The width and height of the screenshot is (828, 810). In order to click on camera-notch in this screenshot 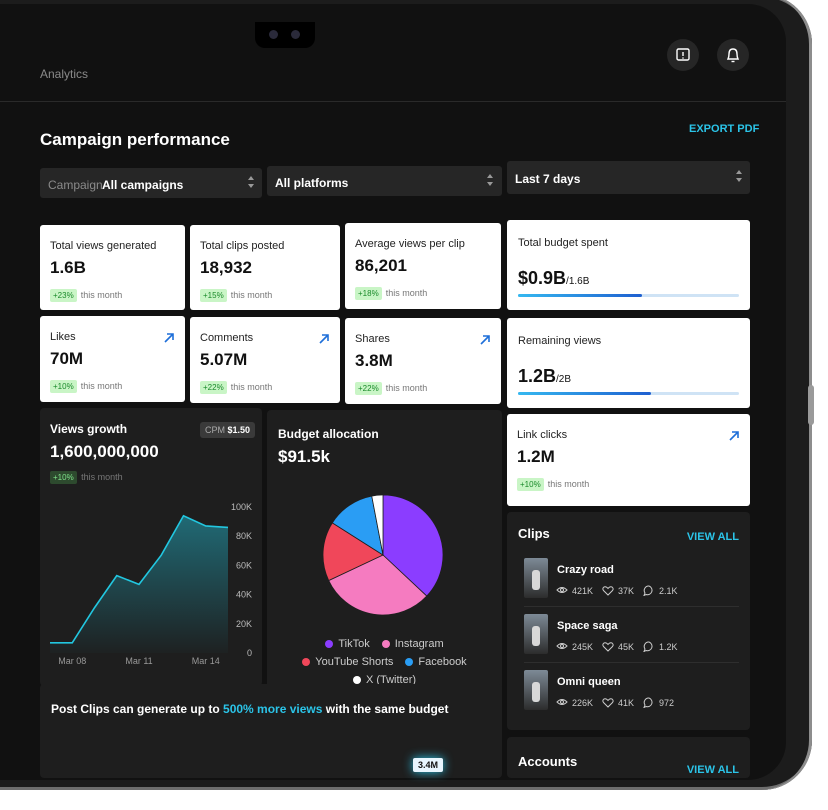, I will do `click(285, 35)`.